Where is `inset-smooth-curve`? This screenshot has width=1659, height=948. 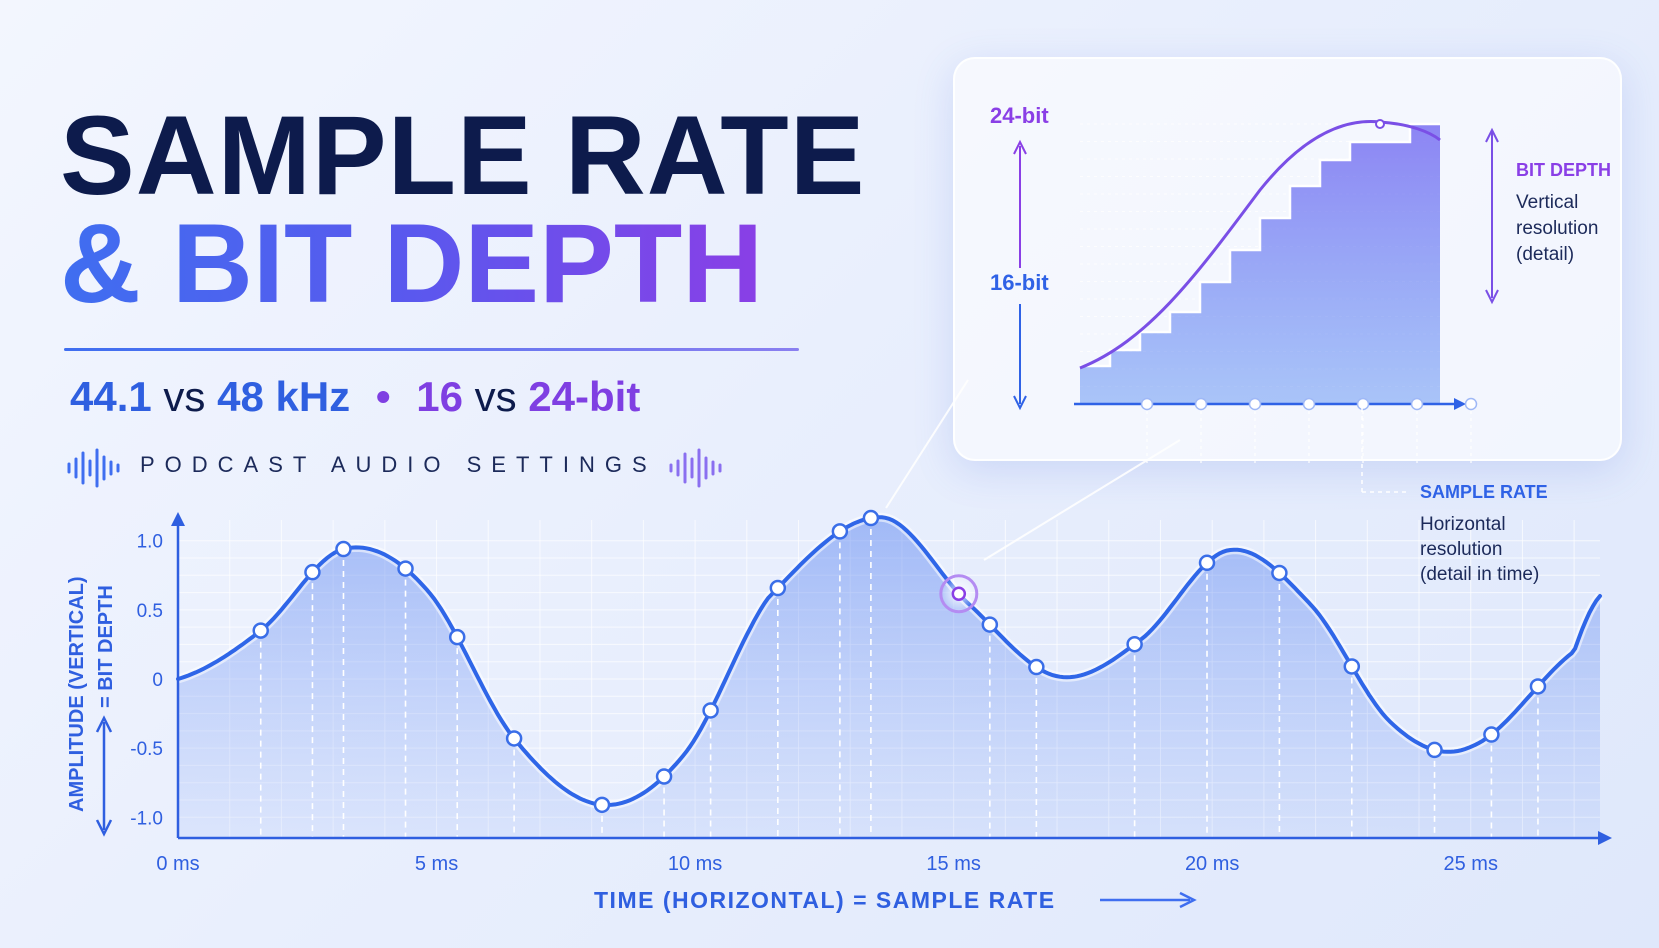 inset-smooth-curve is located at coordinates (1260, 245).